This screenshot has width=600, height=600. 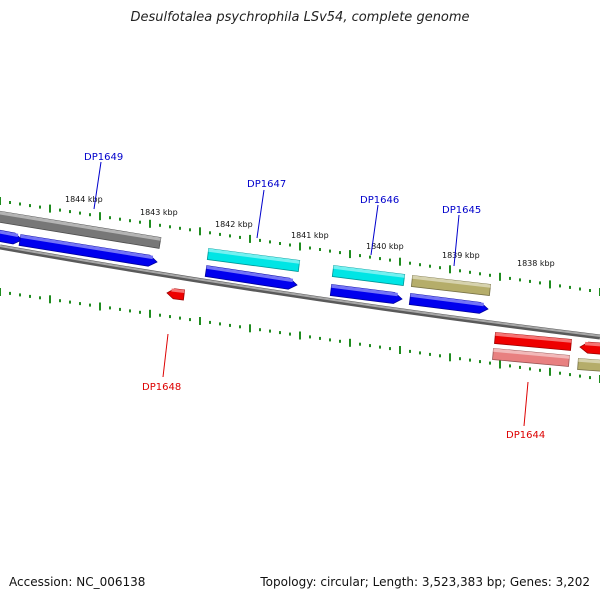 I want to click on gene-label-dp1646: DP1646, so click(x=379, y=200).